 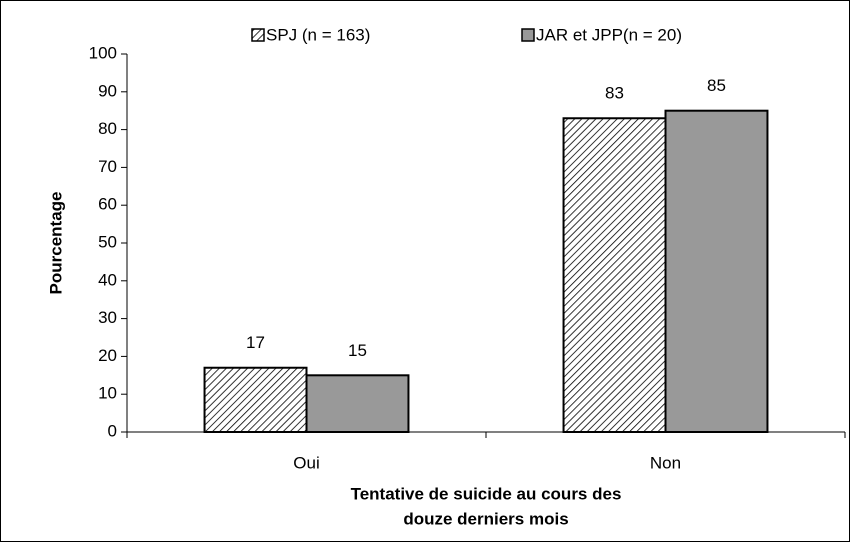 I want to click on y-tick-label: 10, so click(x=107, y=393).